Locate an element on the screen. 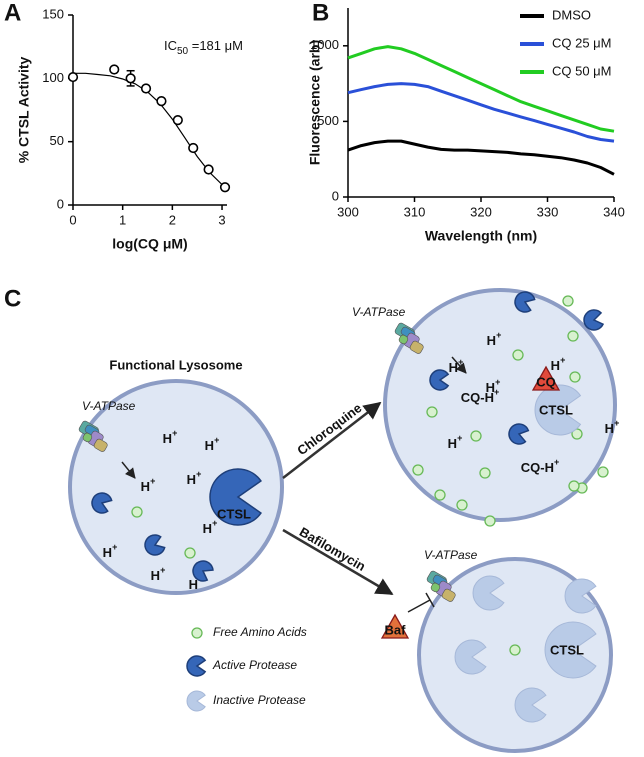 The height and width of the screenshot is (757, 644). bafilomycin-arrow is located at coordinates (338, 562).